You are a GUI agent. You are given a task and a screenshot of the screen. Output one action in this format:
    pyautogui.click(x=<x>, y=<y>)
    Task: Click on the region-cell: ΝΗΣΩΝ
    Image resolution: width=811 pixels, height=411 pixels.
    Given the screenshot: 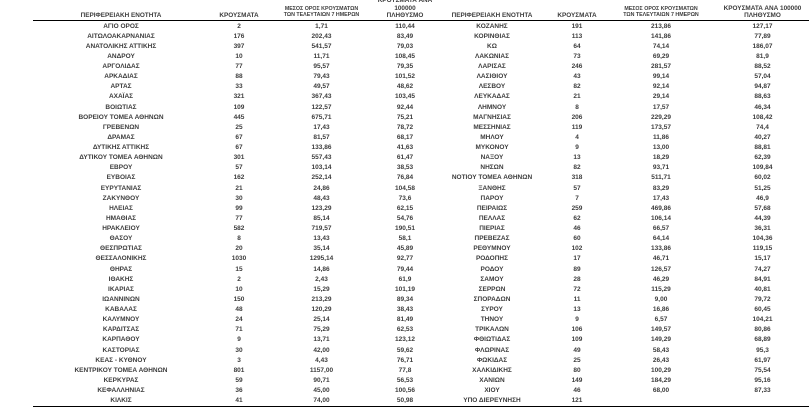 What is the action you would take?
    pyautogui.click(x=492, y=168)
    